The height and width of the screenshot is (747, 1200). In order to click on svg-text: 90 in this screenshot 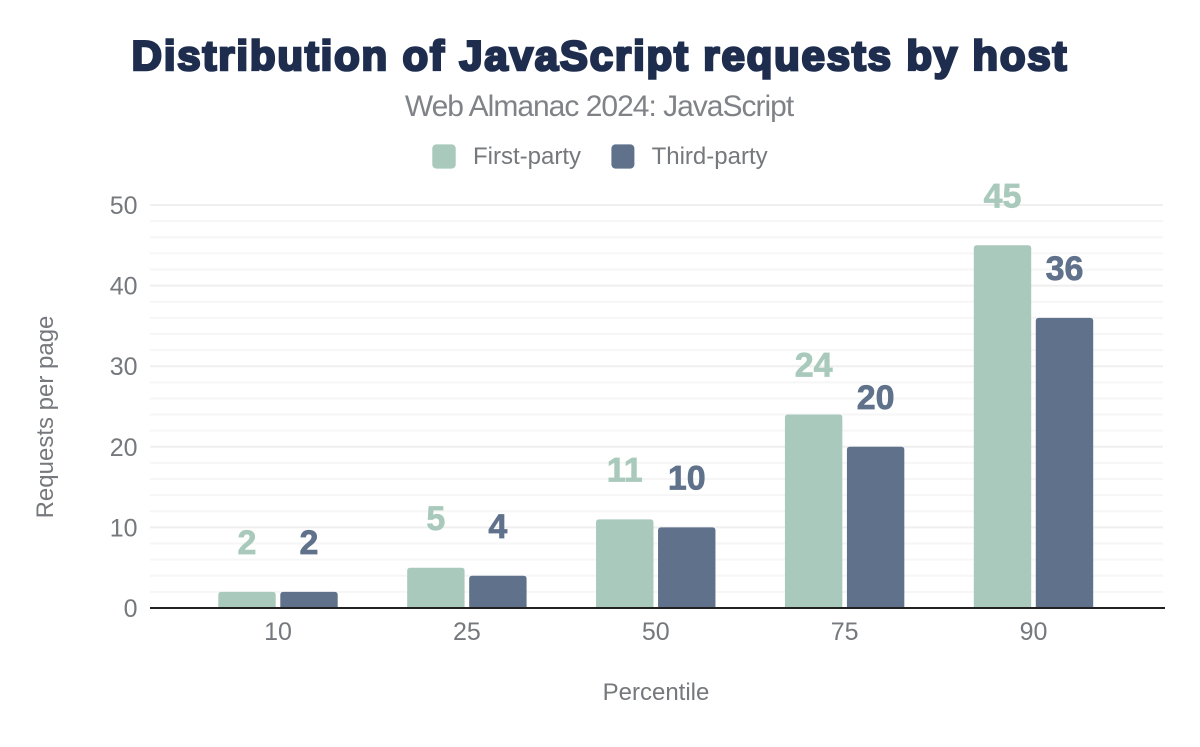, I will do `click(1034, 632)`.